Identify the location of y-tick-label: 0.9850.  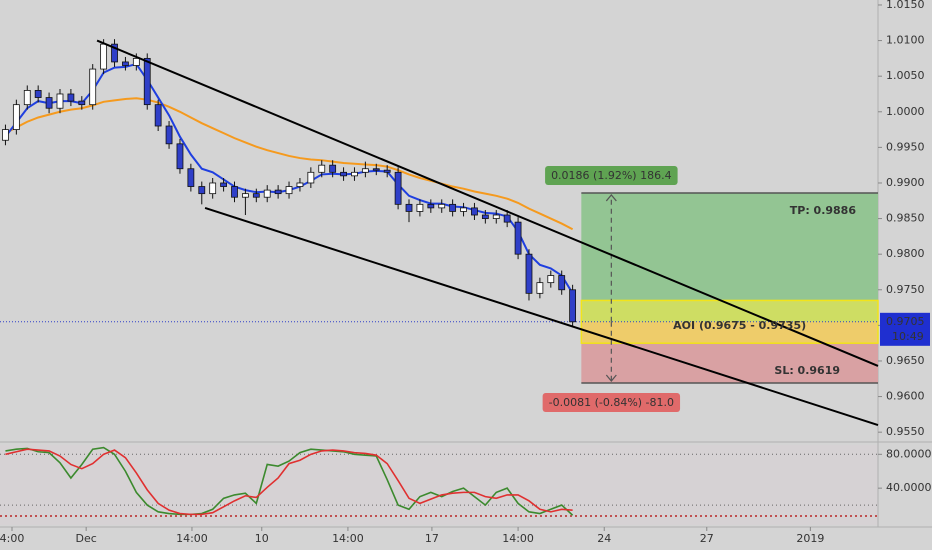
(905, 218).